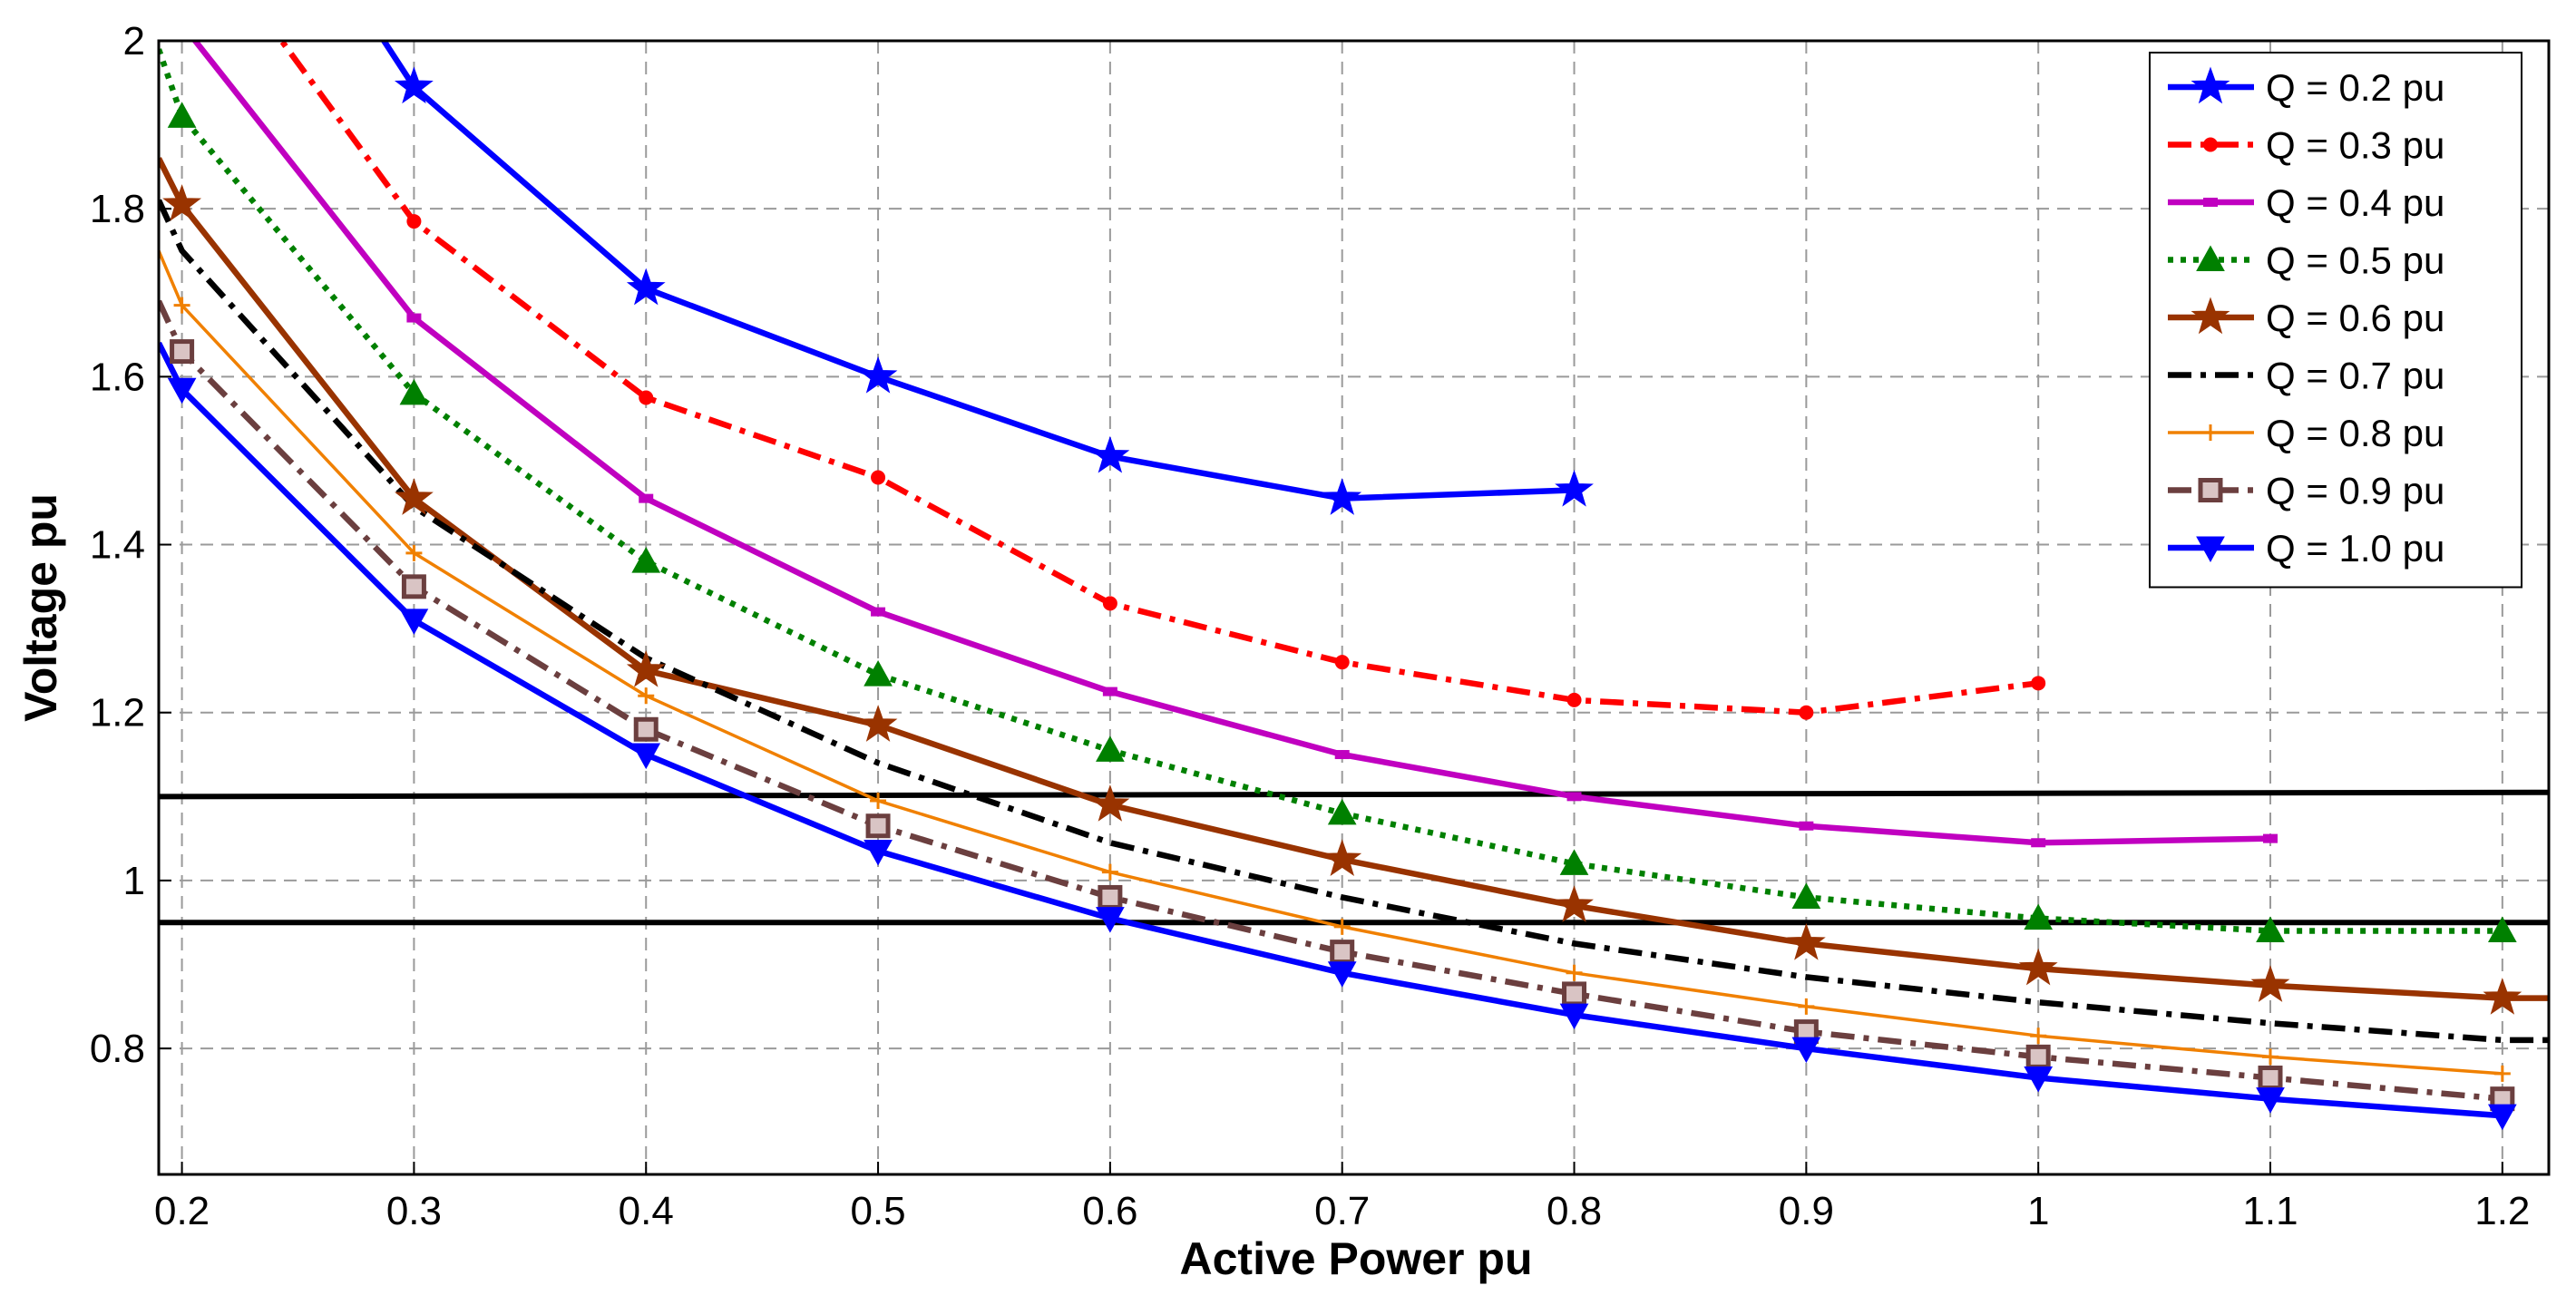 Image resolution: width=2576 pixels, height=1305 pixels. I want to click on reference-lines, so click(1354, 857).